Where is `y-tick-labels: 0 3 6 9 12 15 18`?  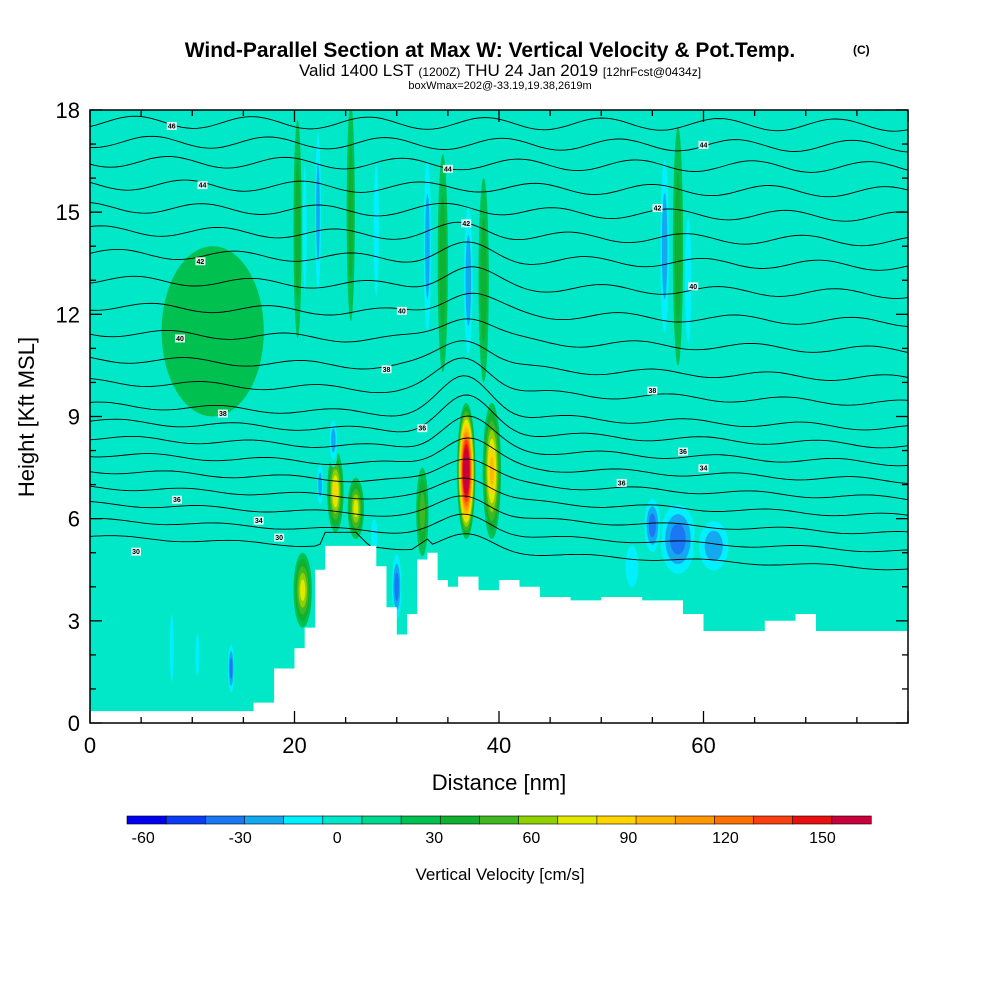
y-tick-labels: 0 3 6 9 12 15 18 is located at coordinates (68, 417).